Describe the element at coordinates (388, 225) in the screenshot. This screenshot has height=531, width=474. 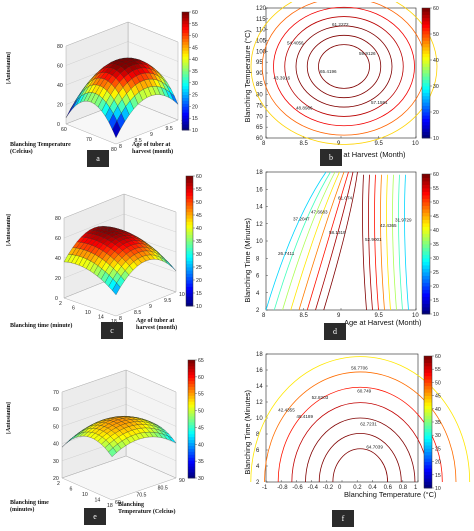
I see `contour-label: 42.4365` at that location.